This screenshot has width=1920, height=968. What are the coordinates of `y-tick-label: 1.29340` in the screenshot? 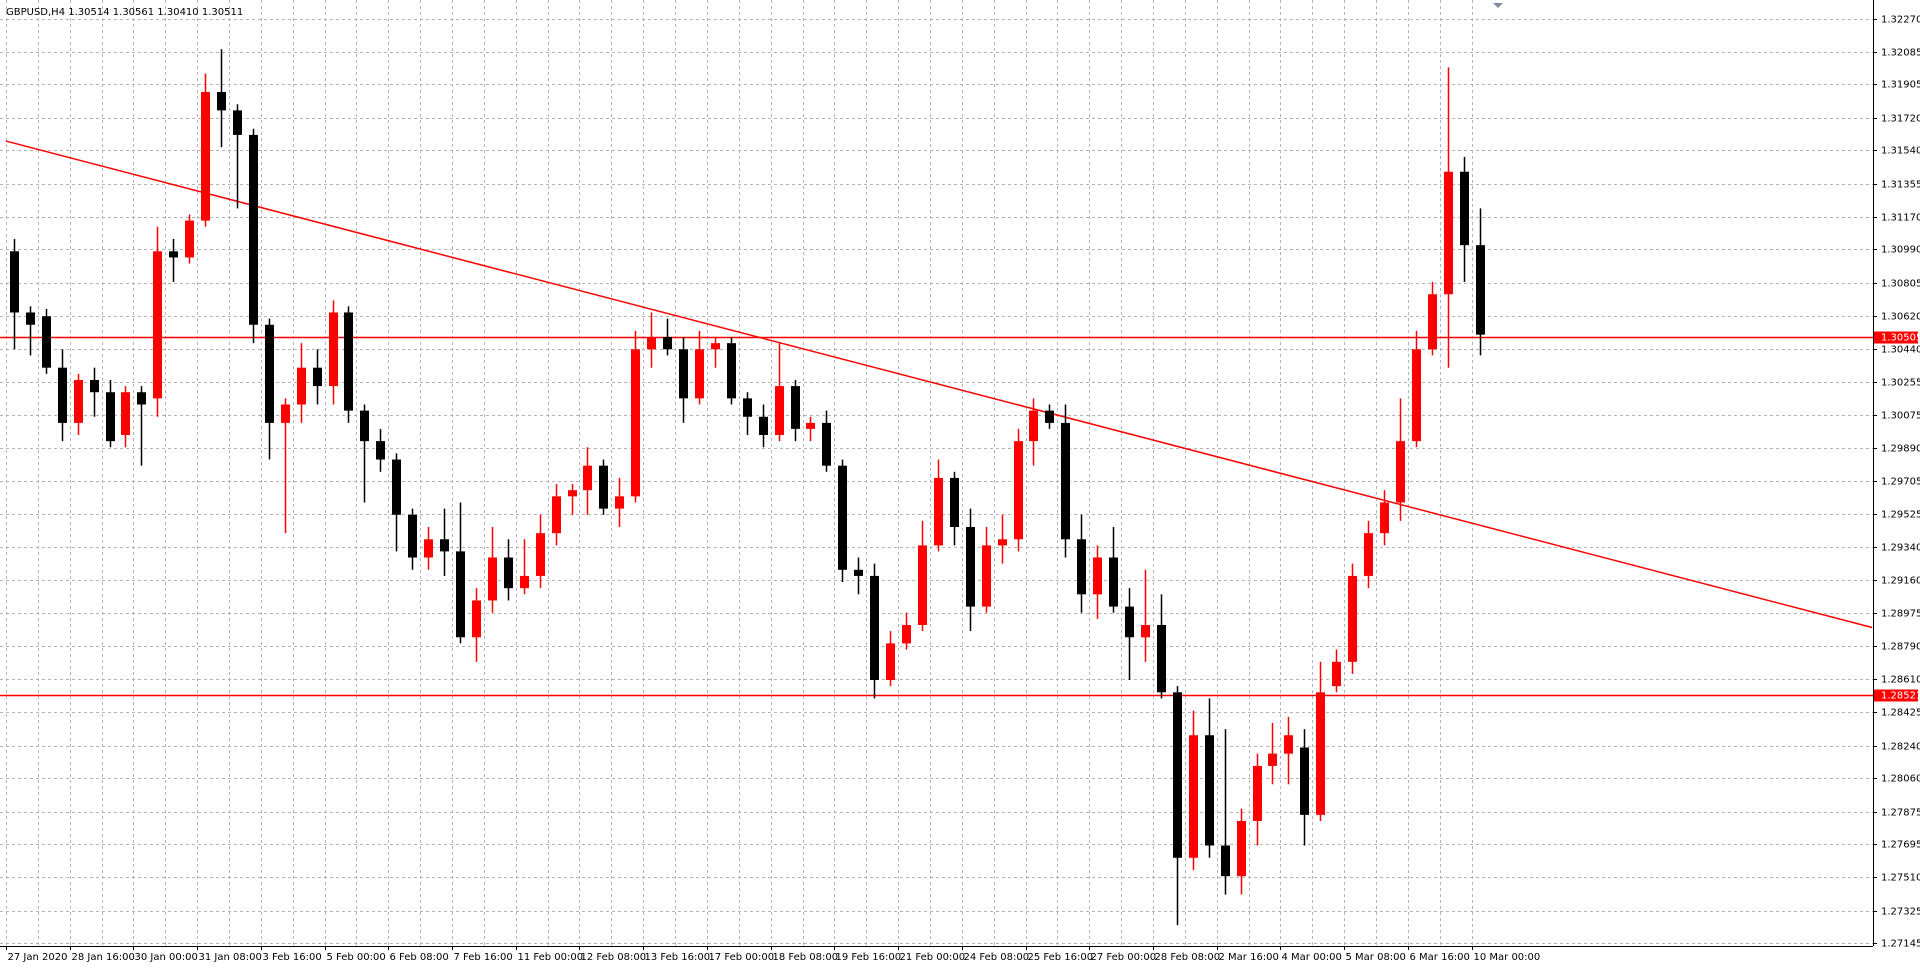 It's located at (1900, 548).